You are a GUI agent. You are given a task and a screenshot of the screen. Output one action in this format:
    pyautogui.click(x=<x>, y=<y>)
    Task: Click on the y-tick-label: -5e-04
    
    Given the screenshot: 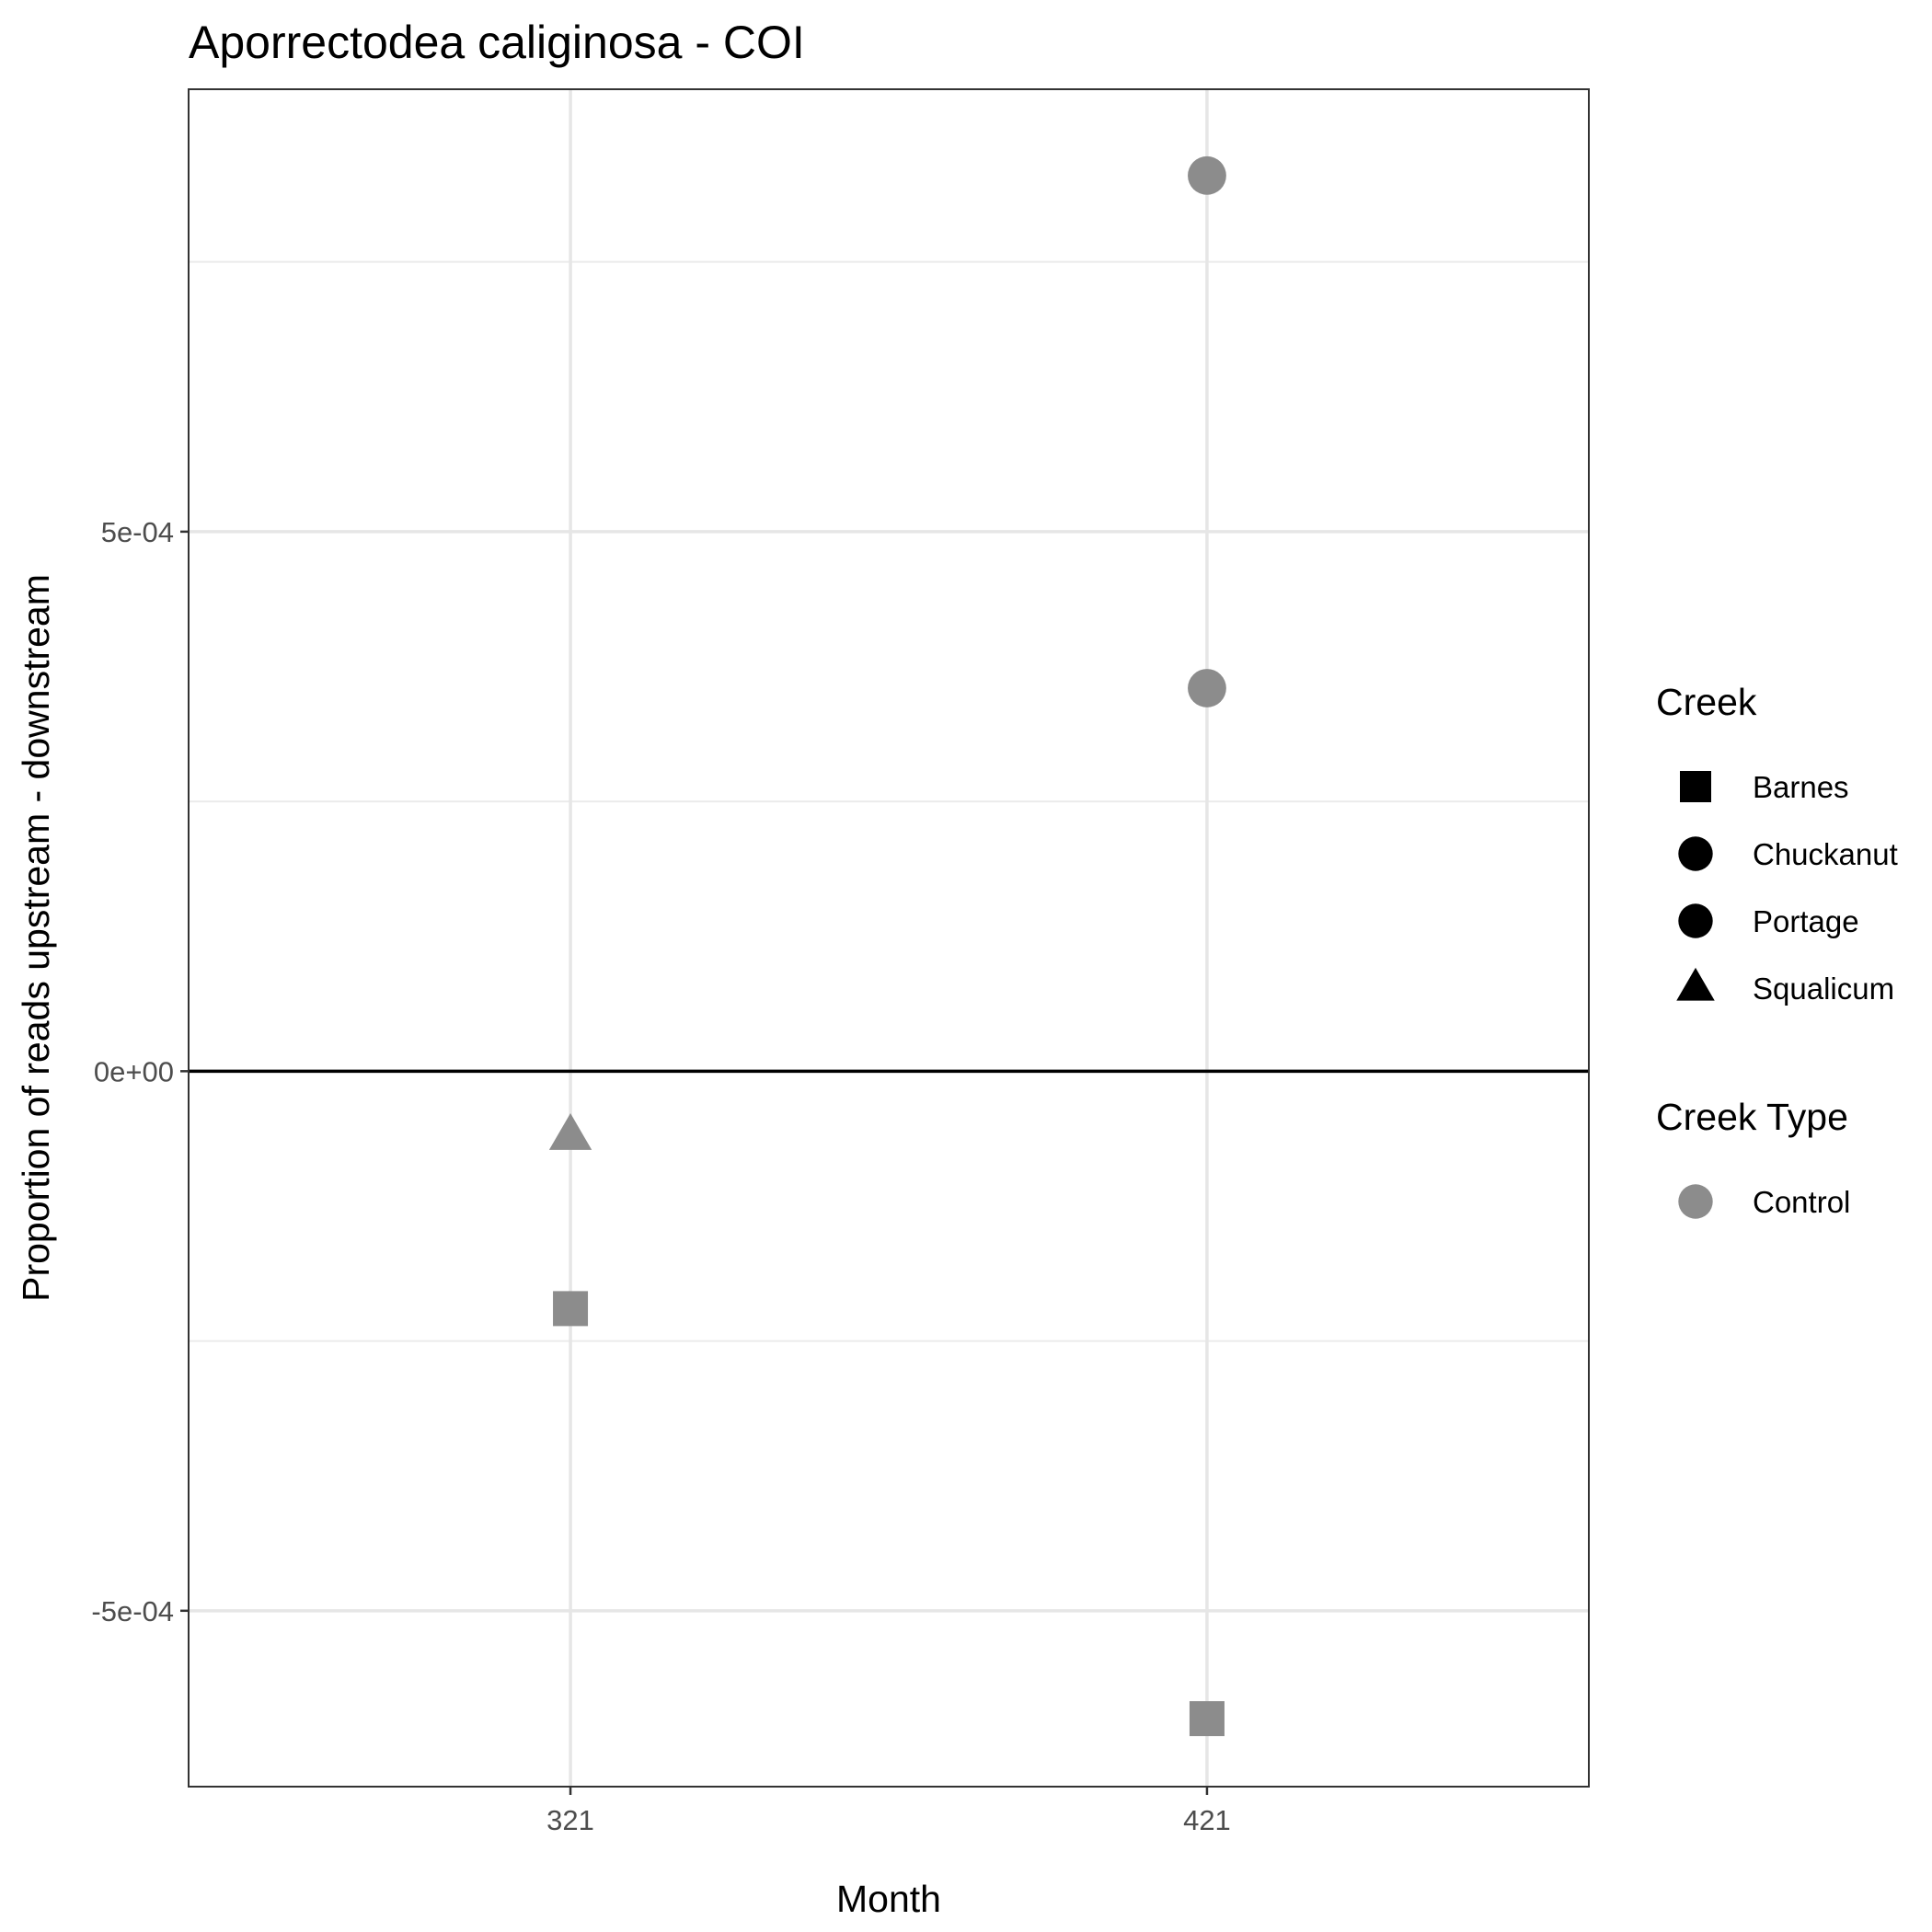 What is the action you would take?
    pyautogui.click(x=132, y=1611)
    